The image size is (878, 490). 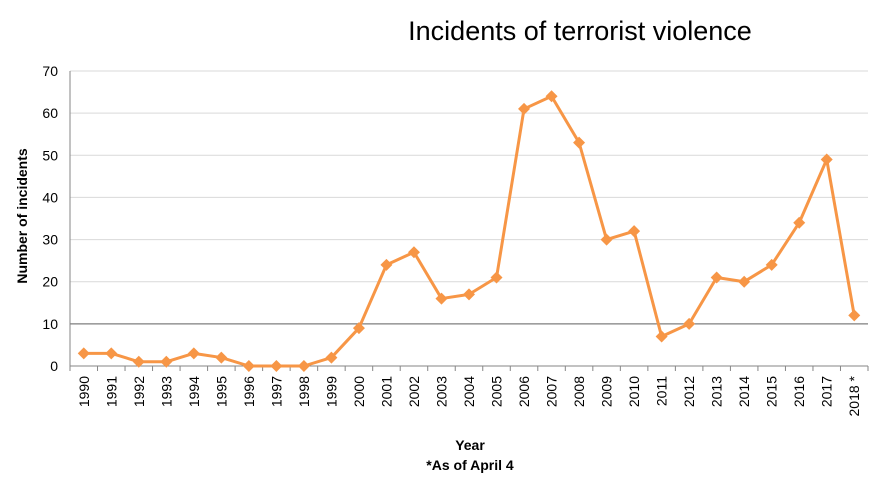 I want to click on x-tick-label: 1999, so click(x=331, y=391).